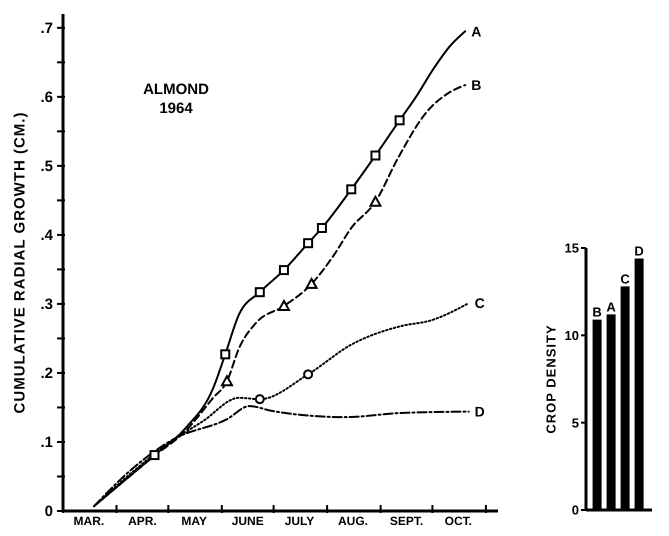  I want to click on y-axis-title: CROP DENSITY, so click(551, 379).